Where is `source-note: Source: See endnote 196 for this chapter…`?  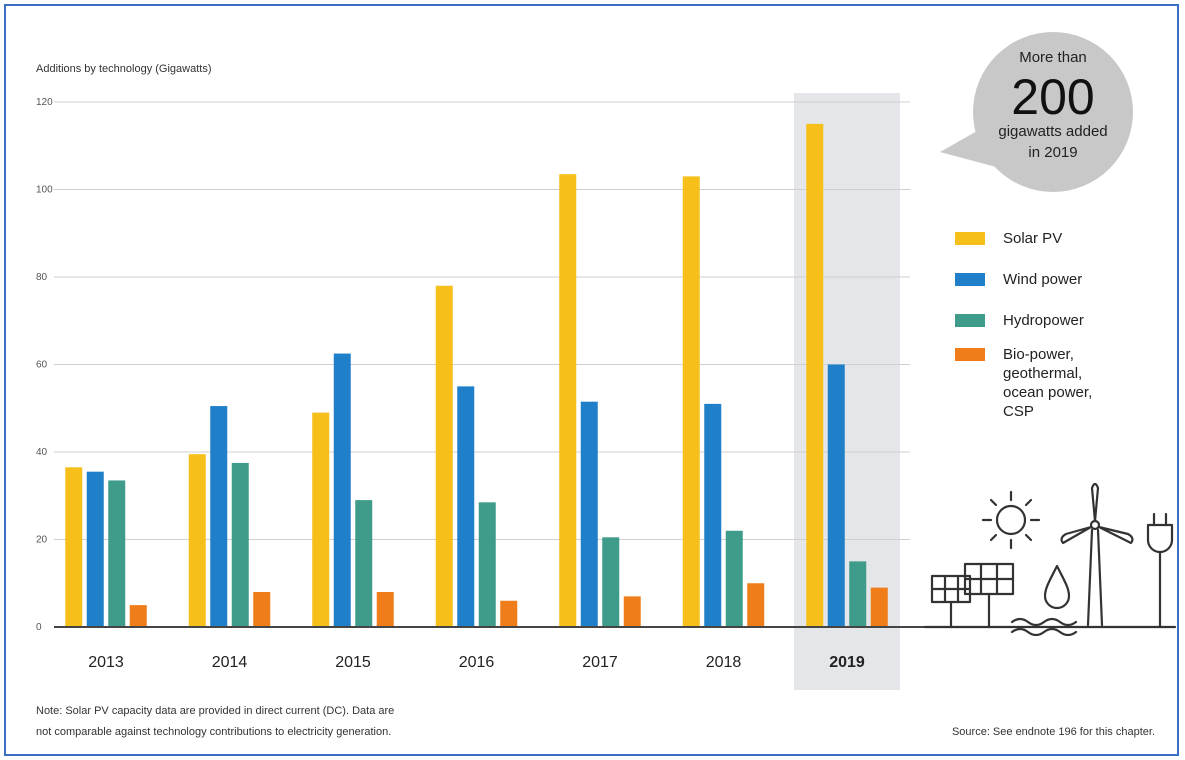 source-note: Source: See endnote 196 for this chapter… is located at coordinates (1053, 732).